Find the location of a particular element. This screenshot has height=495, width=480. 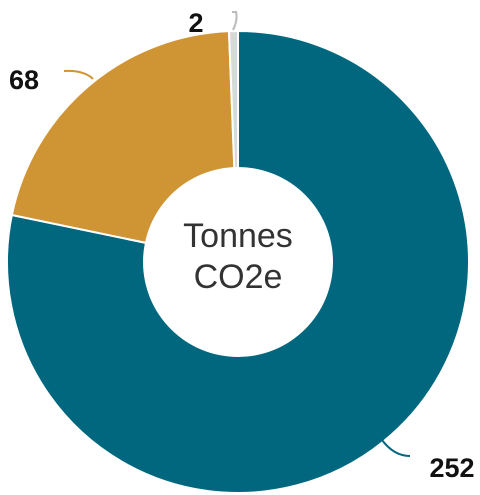

center-label-line-2: CO2e is located at coordinates (238, 277).